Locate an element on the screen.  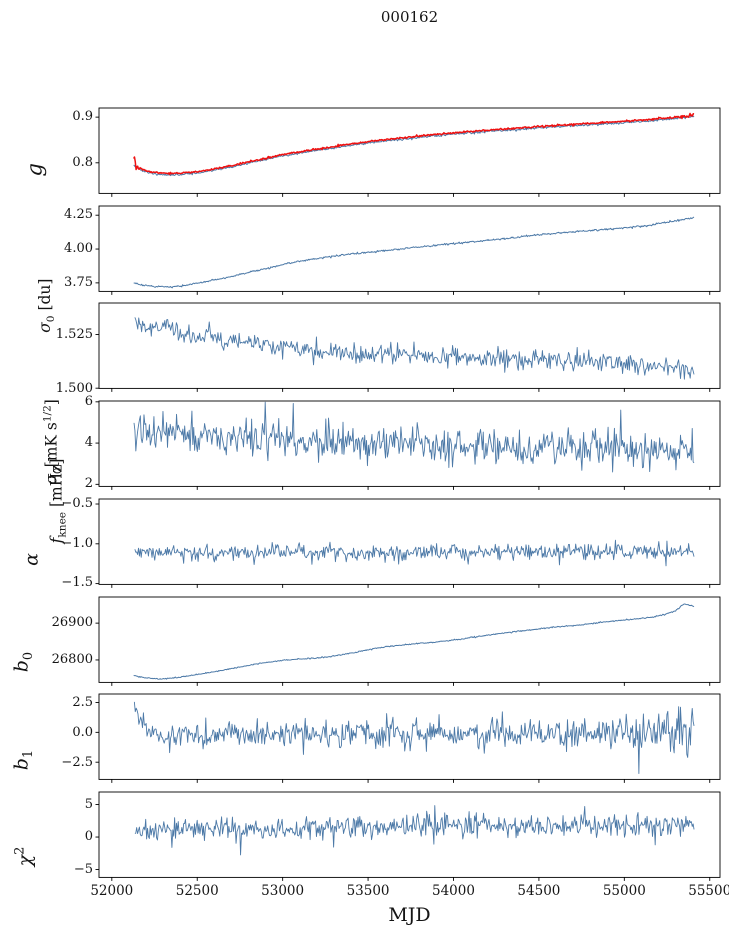
panel-alpha is located at coordinates (408, 543).